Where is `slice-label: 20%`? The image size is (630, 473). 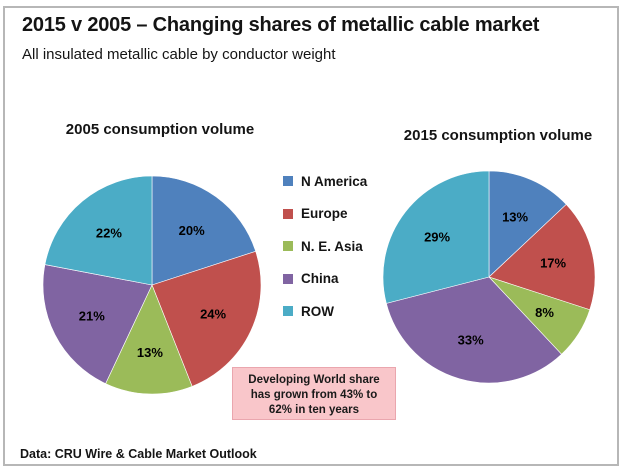 slice-label: 20% is located at coordinates (192, 230).